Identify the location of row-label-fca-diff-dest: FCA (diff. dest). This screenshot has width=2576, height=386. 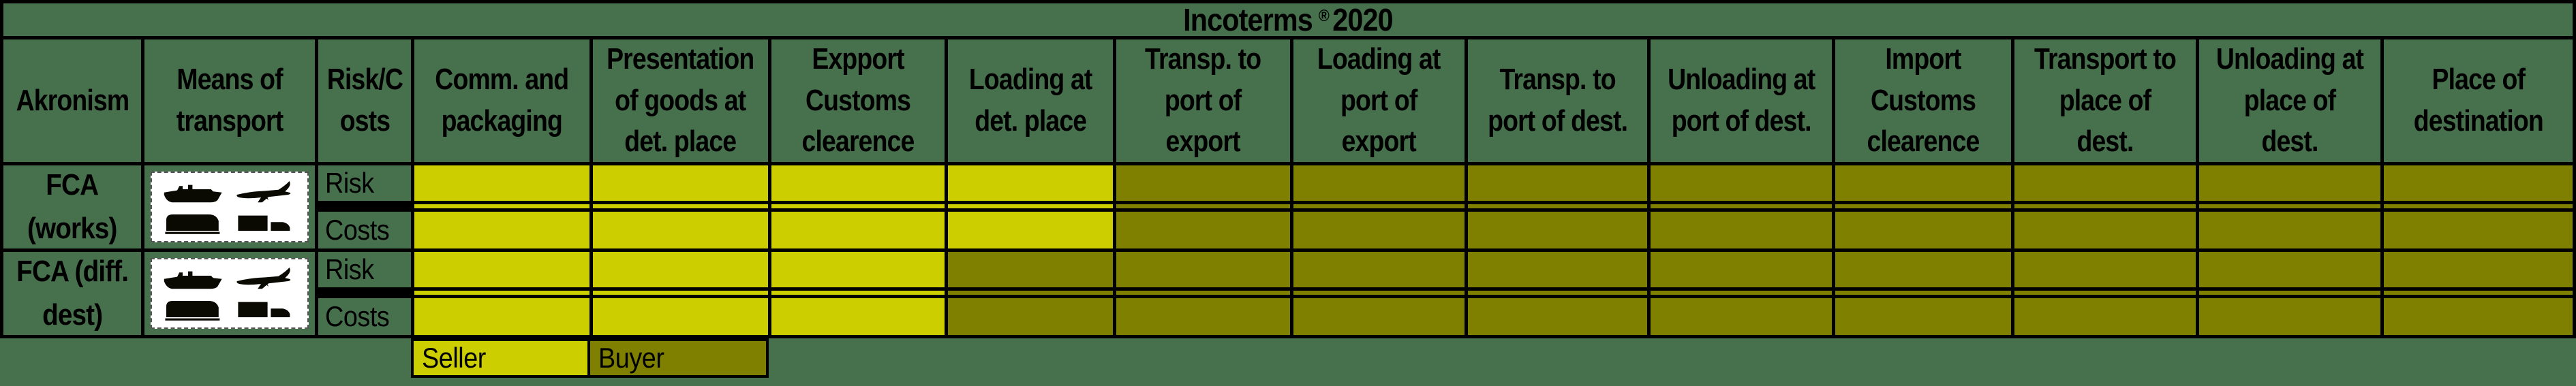
(72, 293).